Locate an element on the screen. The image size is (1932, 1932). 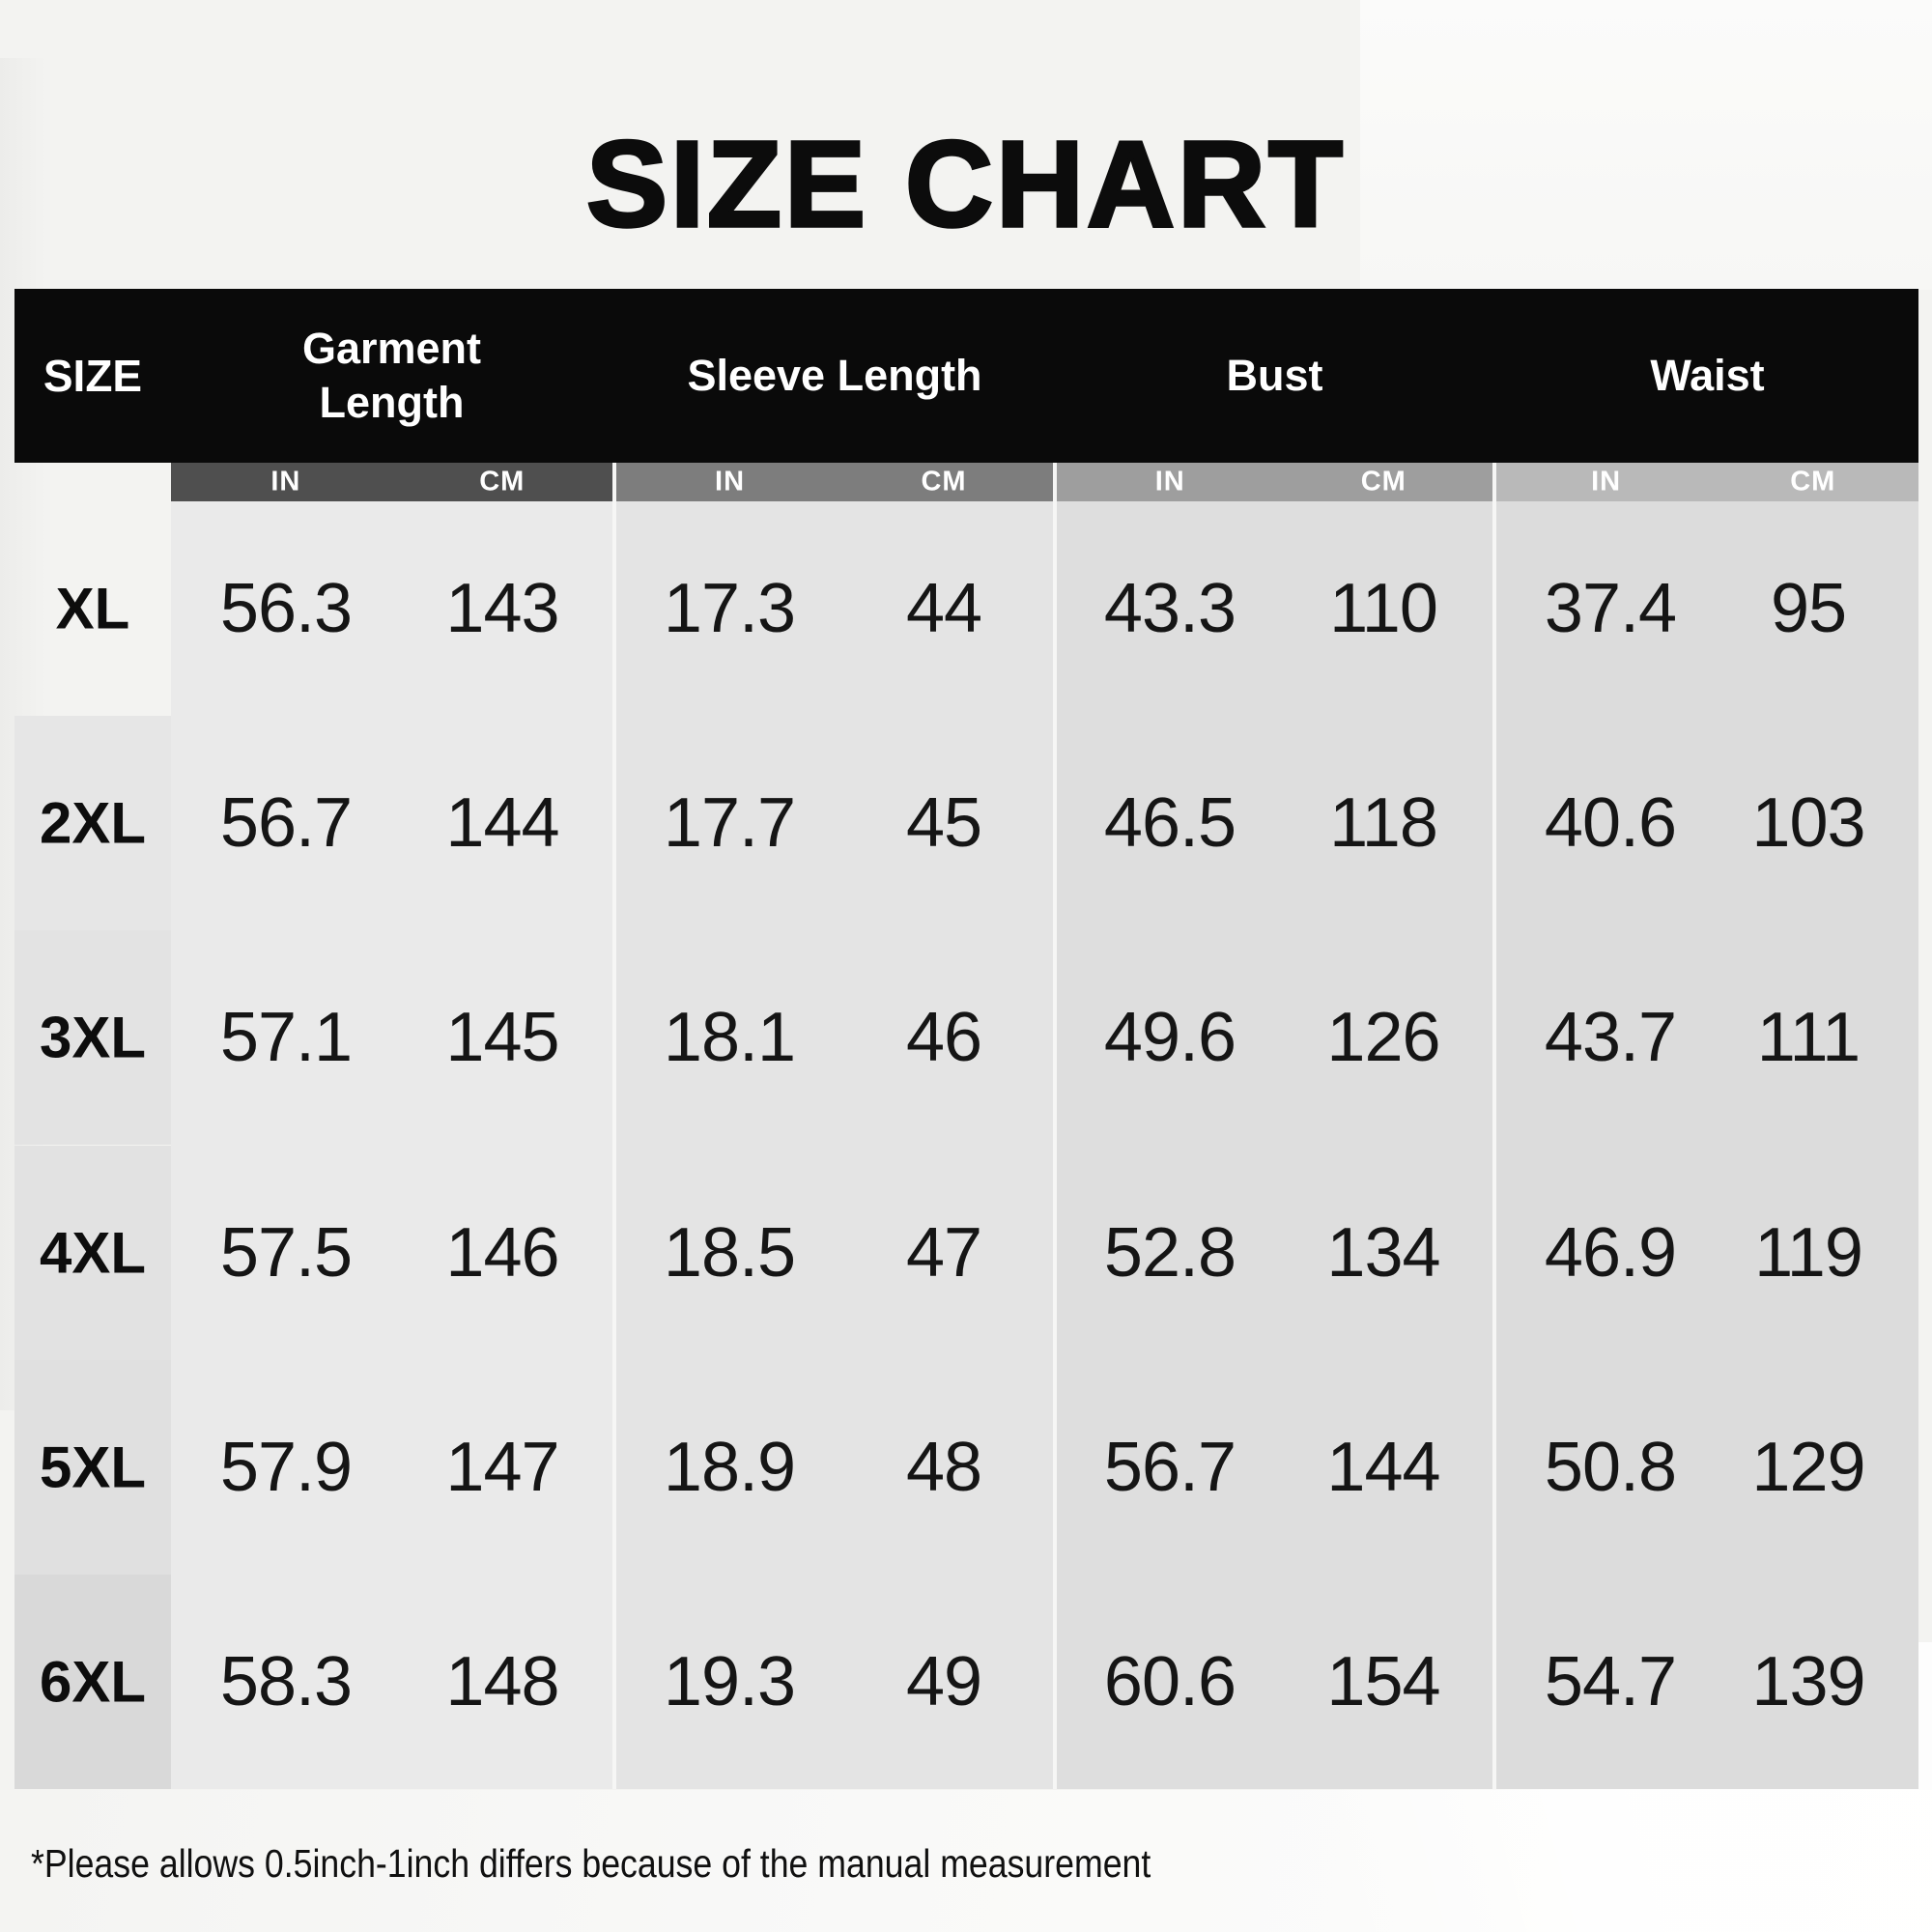
table-row-2xl: 2XL 56.7 144 17.7 45 46.5 118 40.6 103 is located at coordinates (966, 823).